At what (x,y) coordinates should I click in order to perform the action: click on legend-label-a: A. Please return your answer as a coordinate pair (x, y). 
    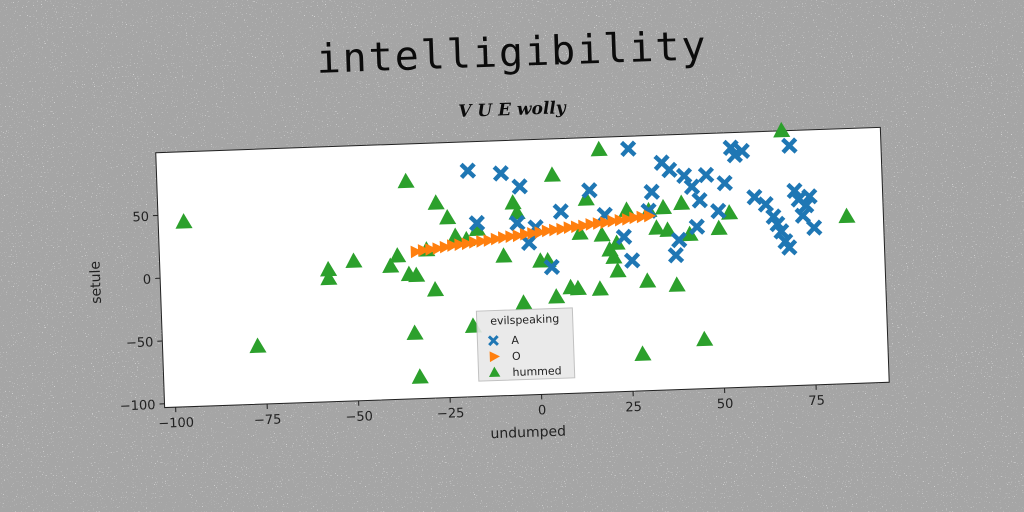
    Looking at the image, I should click on (515, 340).